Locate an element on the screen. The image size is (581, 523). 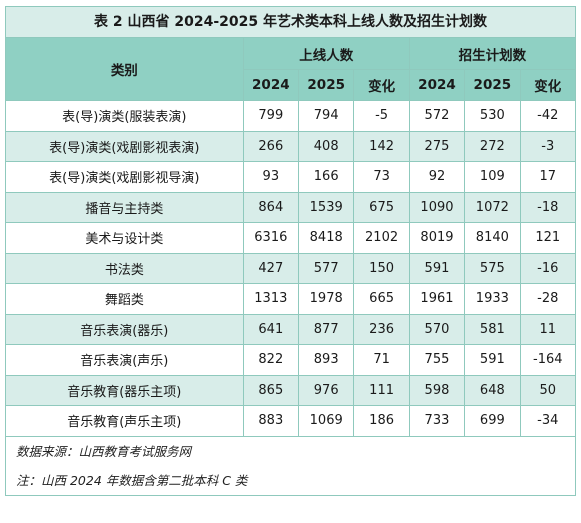
category-cell: 音乐表演(声乐) is located at coordinates (124, 360).